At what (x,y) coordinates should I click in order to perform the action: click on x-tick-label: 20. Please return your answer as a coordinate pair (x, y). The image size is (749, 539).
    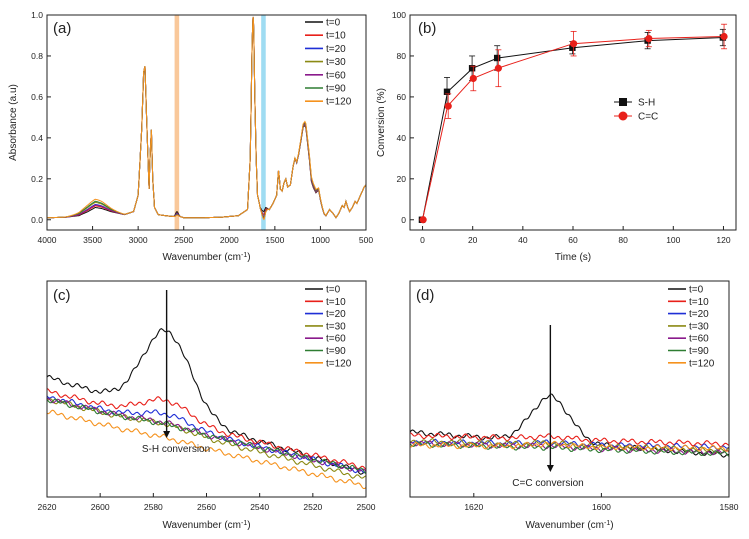
    Looking at the image, I should click on (473, 240).